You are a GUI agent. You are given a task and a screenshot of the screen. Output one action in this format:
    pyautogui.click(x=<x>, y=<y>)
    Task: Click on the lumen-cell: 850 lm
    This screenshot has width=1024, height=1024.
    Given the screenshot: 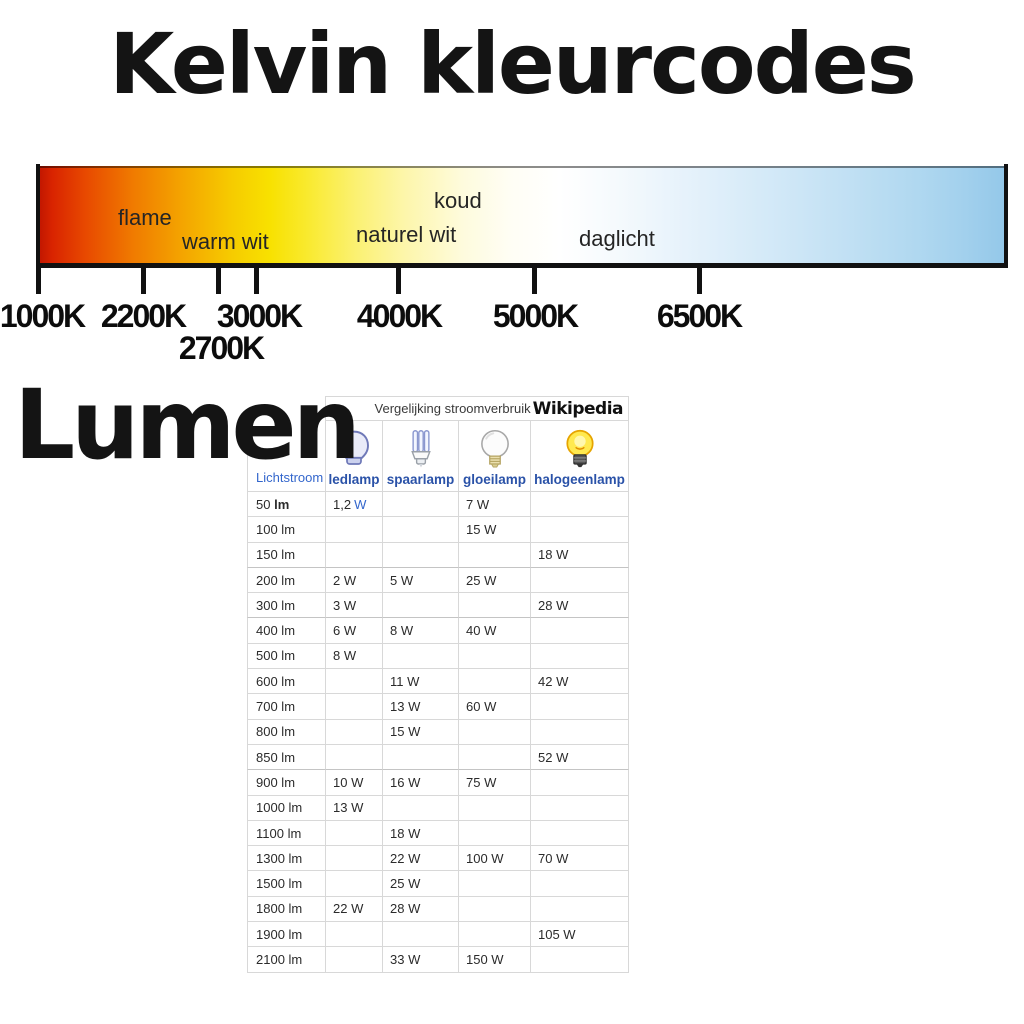 What is the action you would take?
    pyautogui.click(x=286, y=757)
    